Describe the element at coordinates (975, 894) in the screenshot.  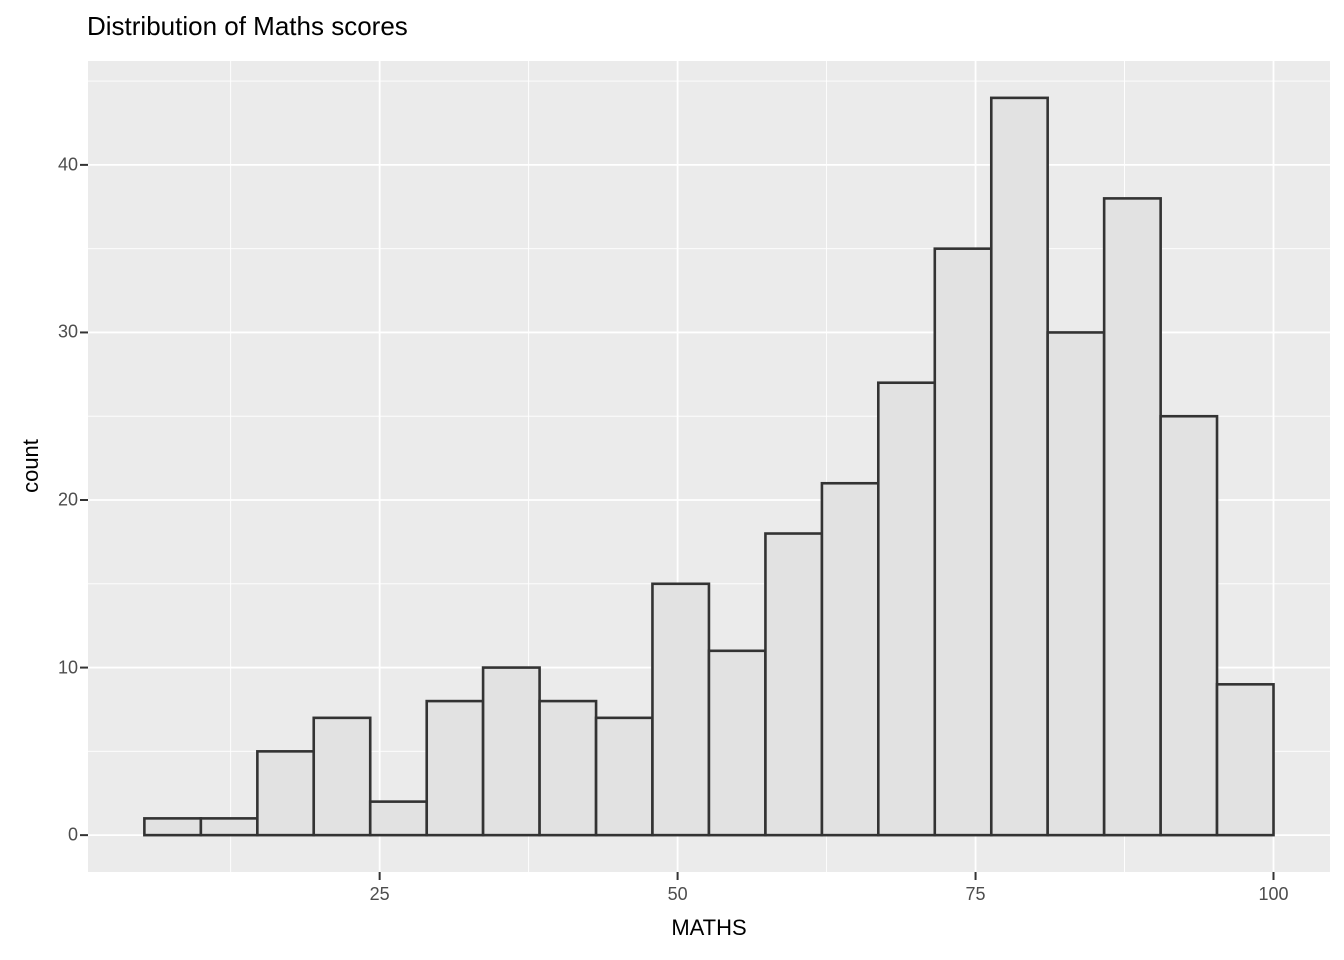
I see `x-tick-label: 75` at that location.